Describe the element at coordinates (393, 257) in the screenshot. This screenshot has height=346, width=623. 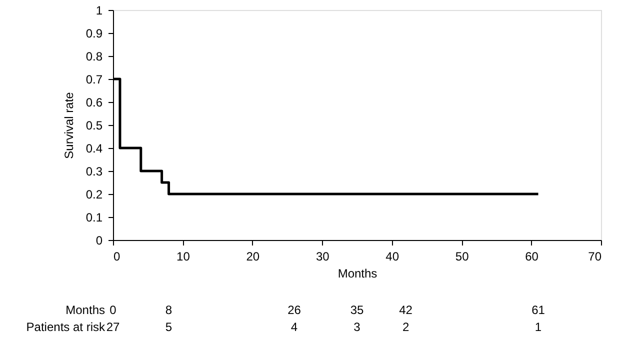
I see `x-tick-label: 40` at that location.